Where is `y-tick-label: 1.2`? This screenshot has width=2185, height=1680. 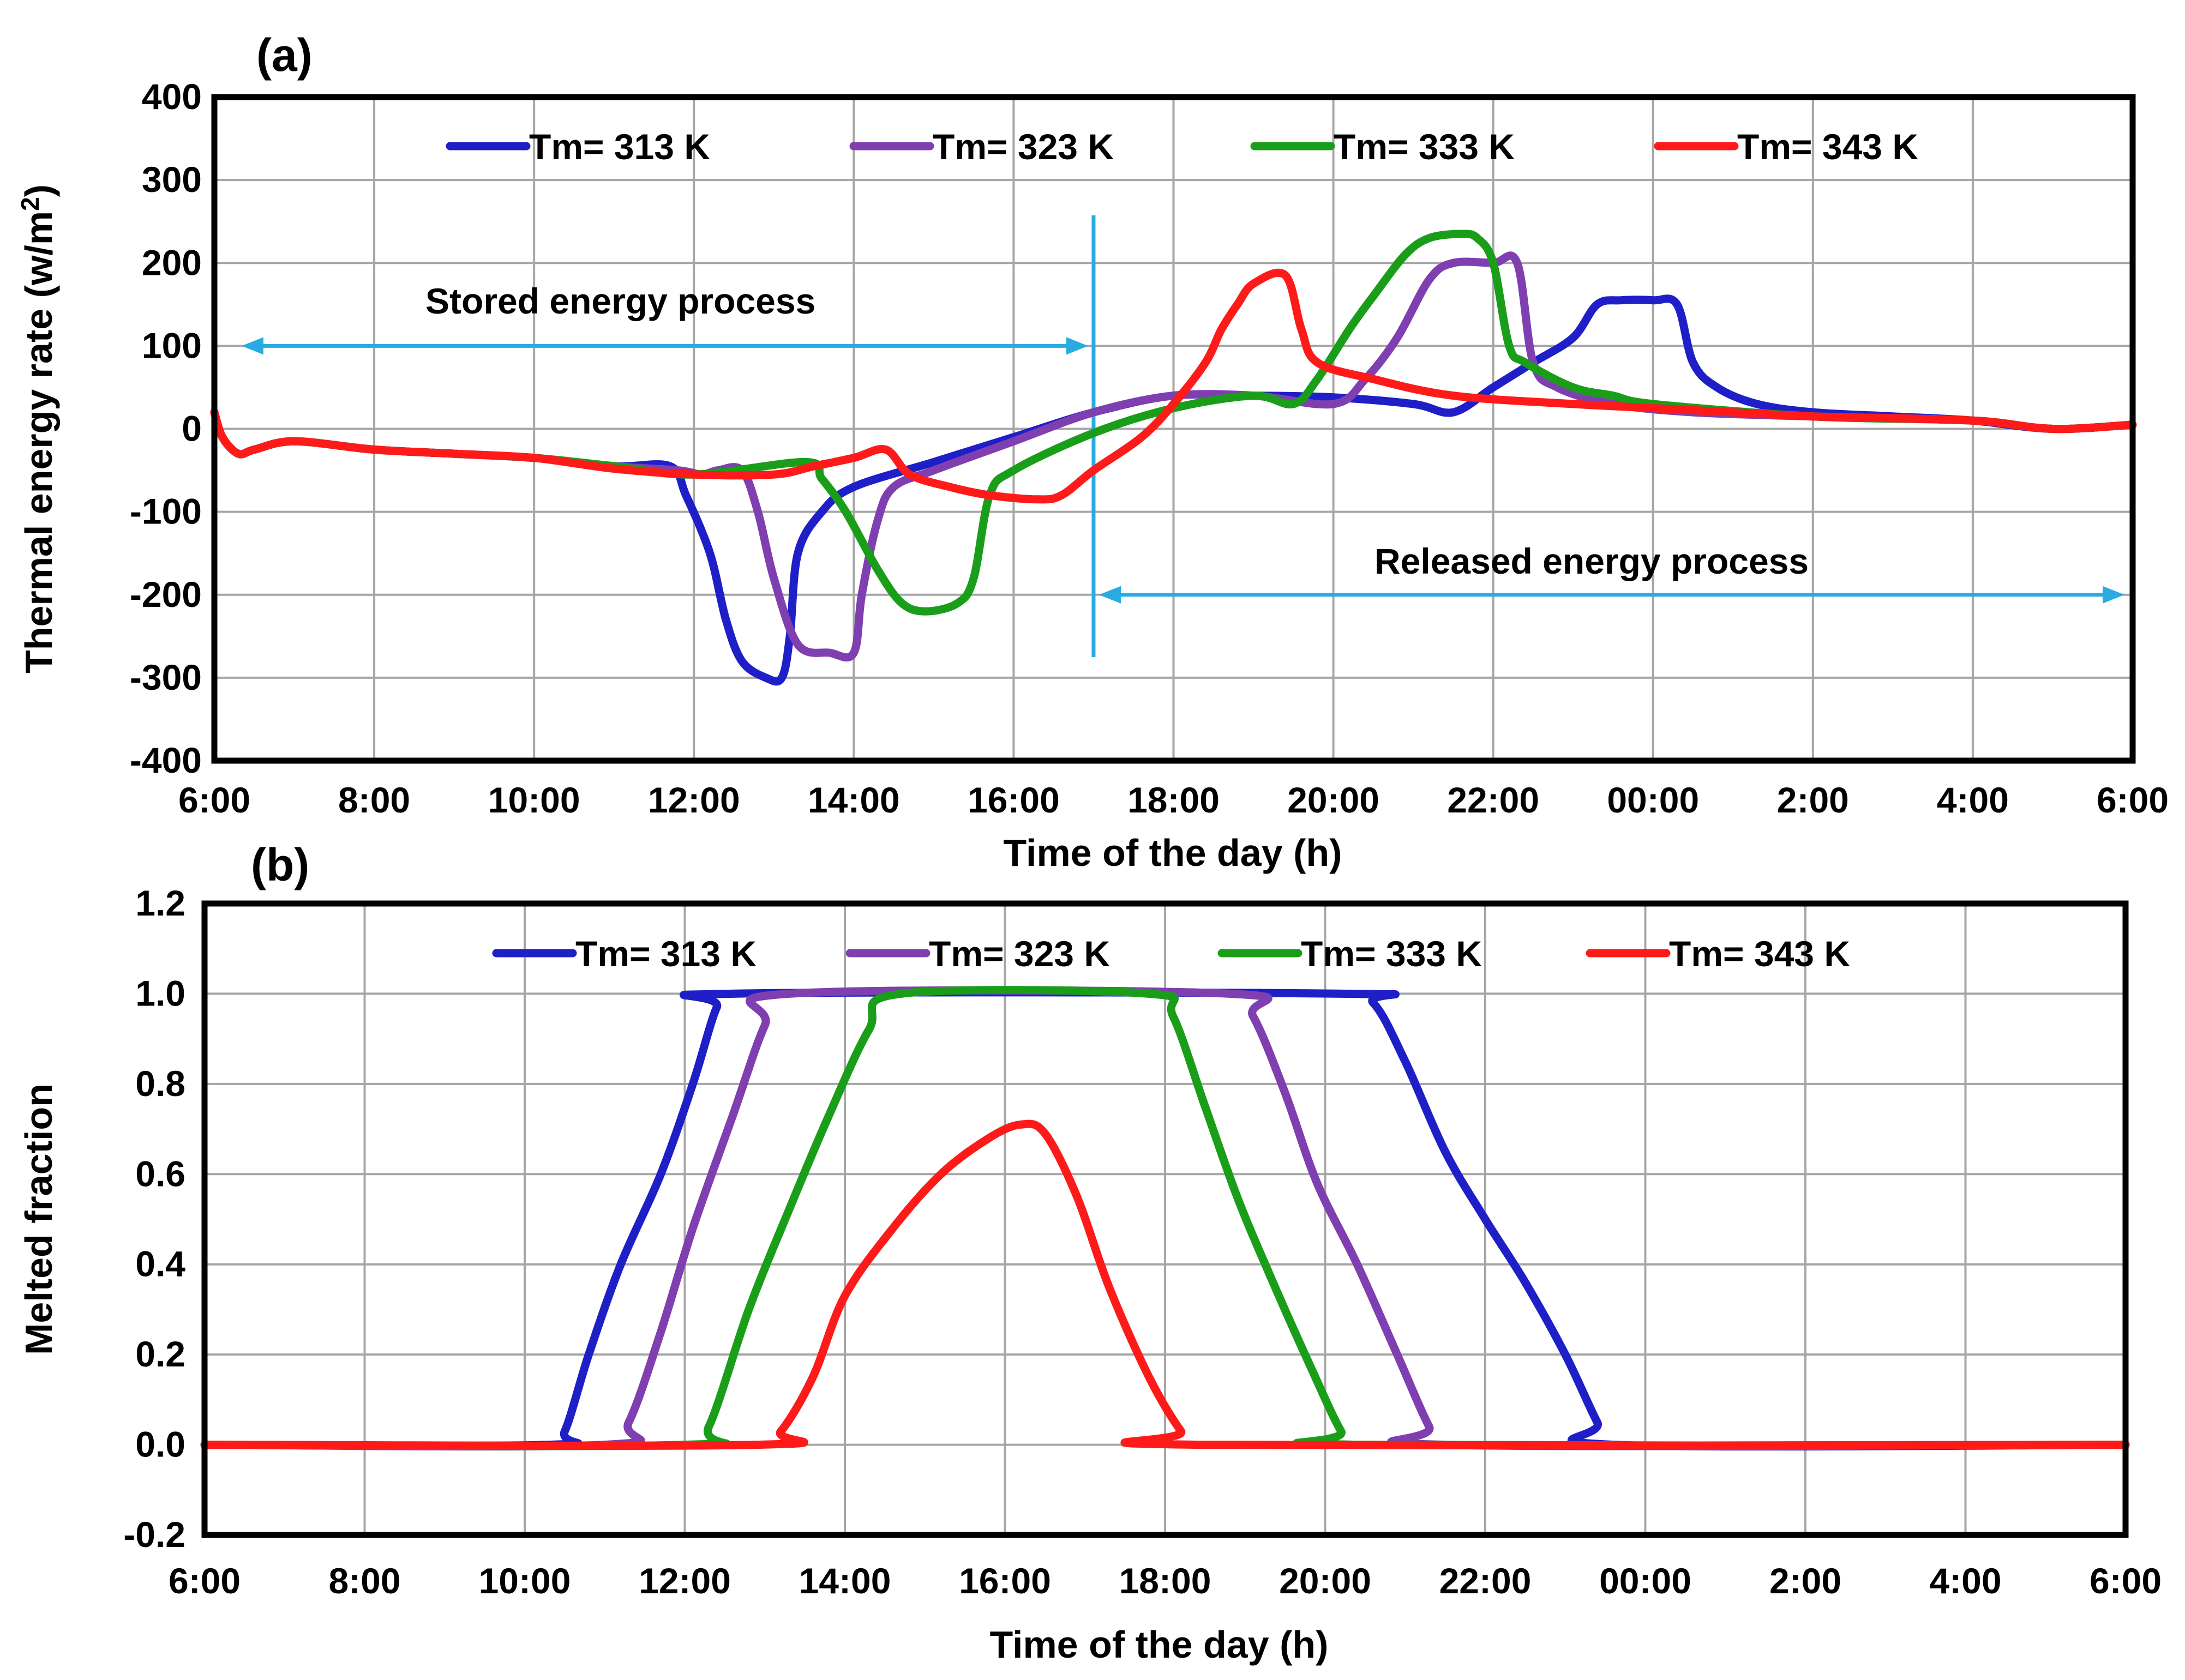 y-tick-label: 1.2 is located at coordinates (160, 903).